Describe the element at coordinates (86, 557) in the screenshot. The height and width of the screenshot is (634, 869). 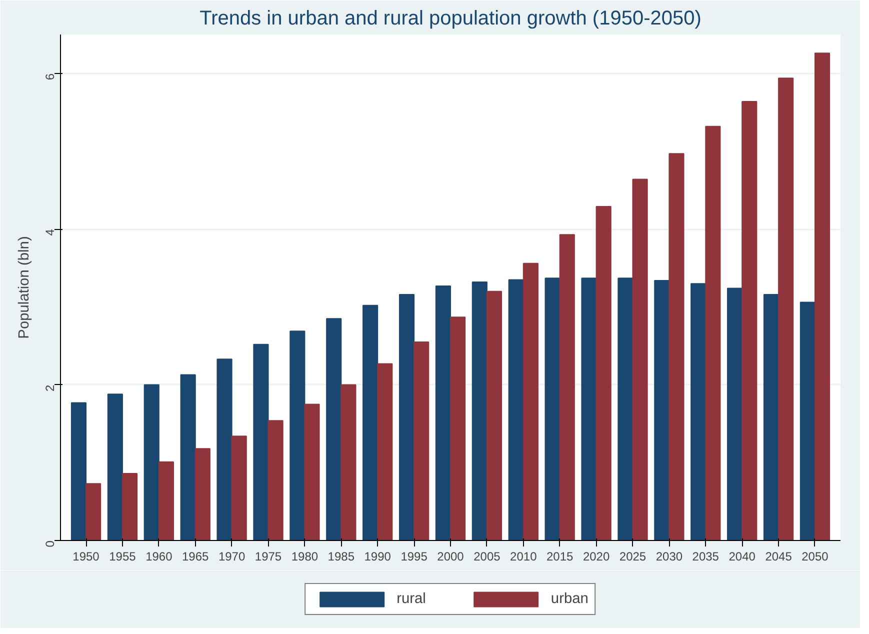
I see `x-tick-label: 1950` at that location.